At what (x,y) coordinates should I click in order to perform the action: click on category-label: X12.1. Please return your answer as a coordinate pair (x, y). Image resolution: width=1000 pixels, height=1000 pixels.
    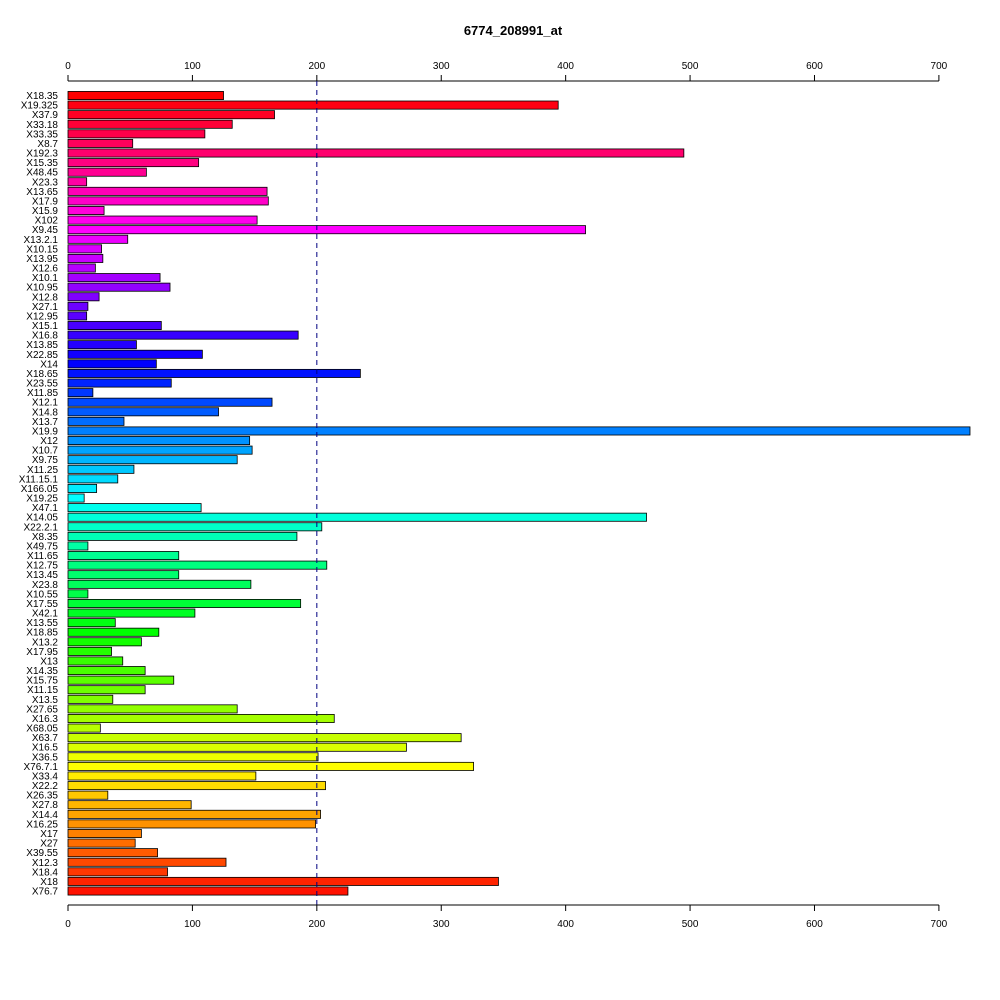
    Looking at the image, I should click on (45, 403).